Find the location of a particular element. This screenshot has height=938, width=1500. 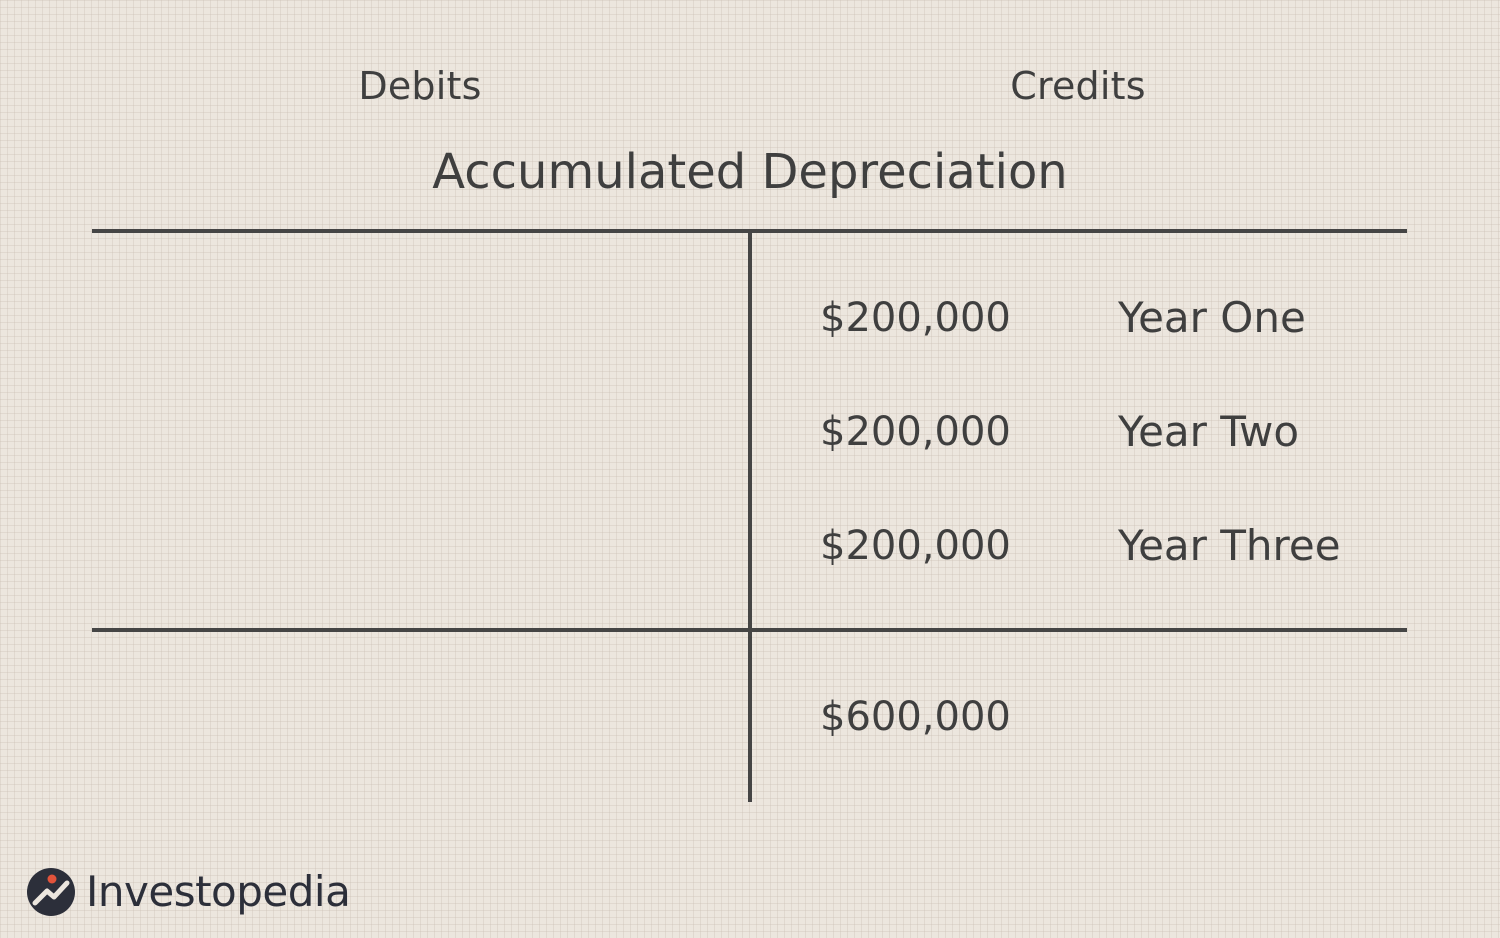

credit-entry-label: Year Three is located at coordinates (1229, 545).